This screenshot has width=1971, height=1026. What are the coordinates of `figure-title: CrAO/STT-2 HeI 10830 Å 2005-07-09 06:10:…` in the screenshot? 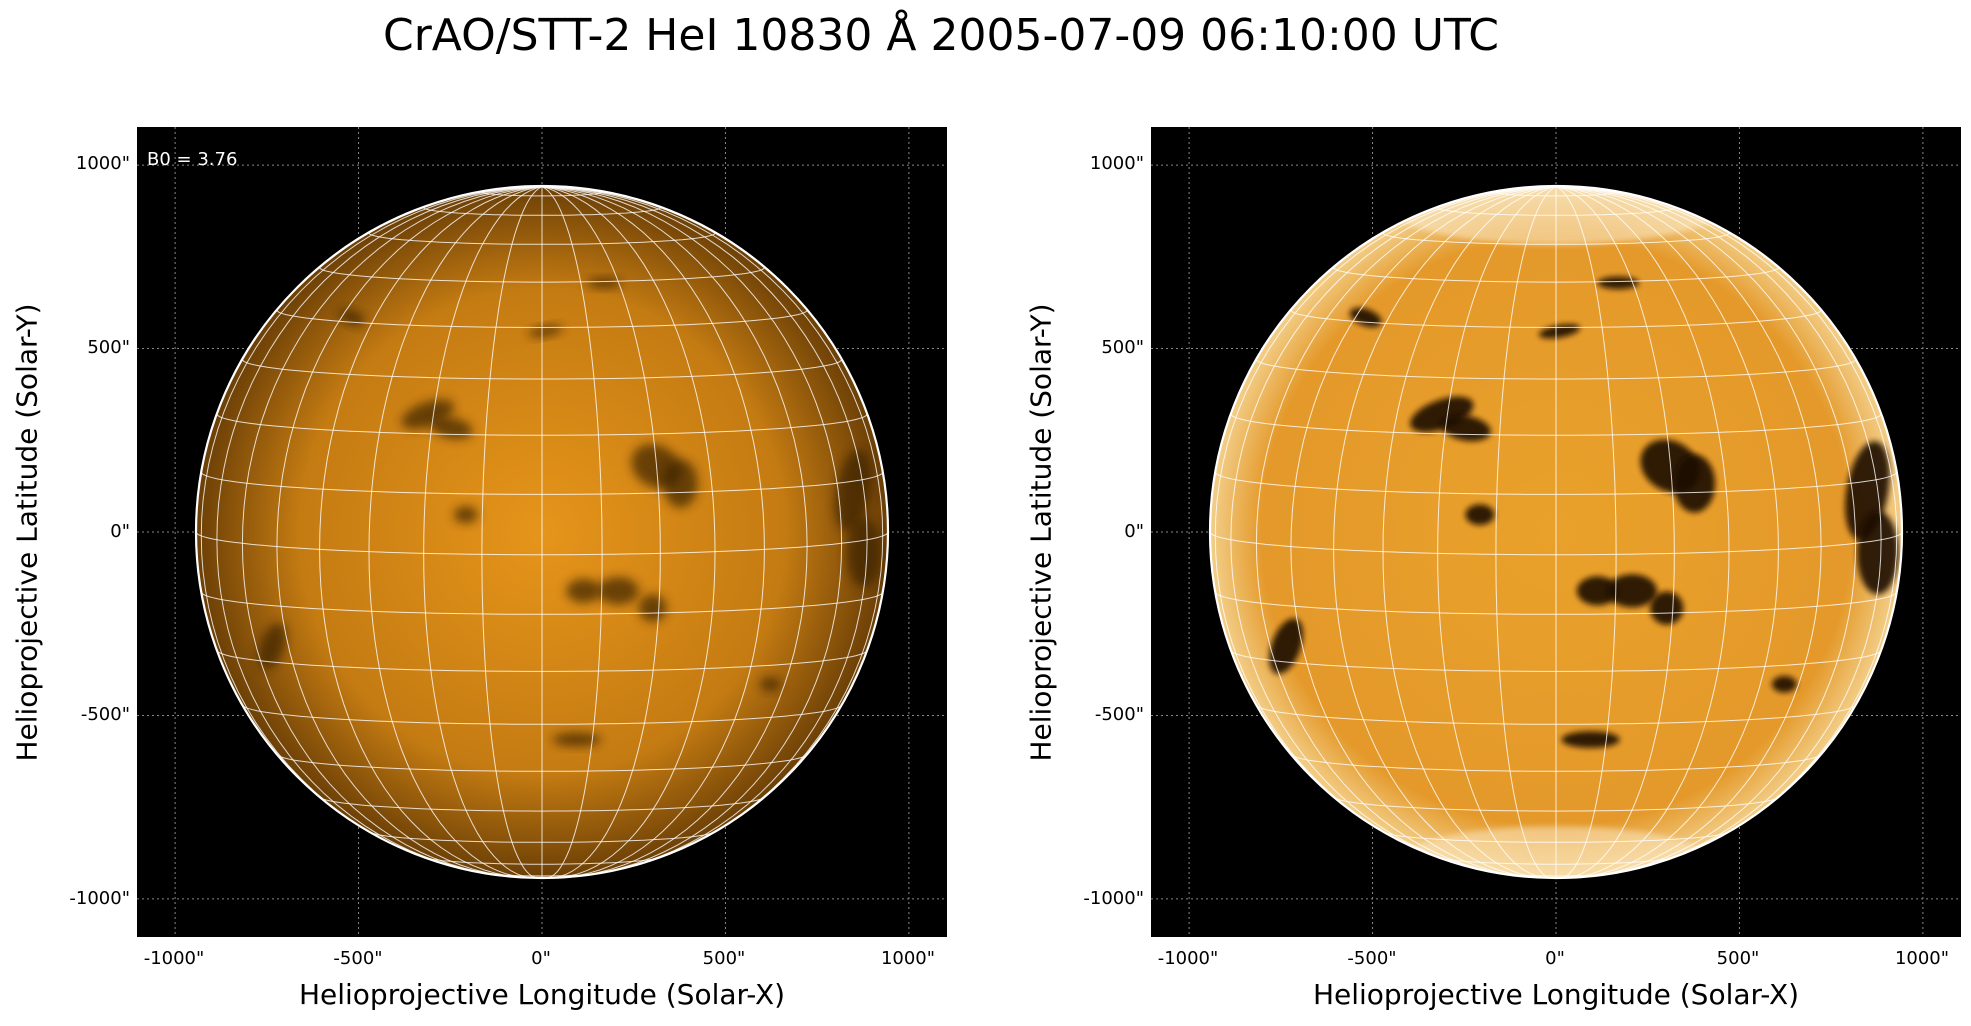 It's located at (940, 35).